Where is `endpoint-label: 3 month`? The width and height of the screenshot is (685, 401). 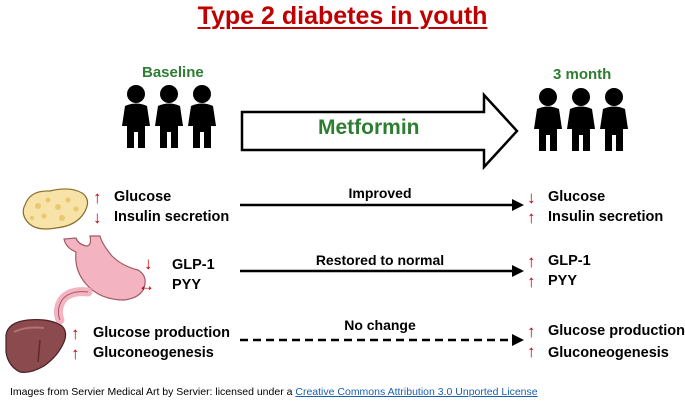
endpoint-label: 3 month is located at coordinates (582, 74).